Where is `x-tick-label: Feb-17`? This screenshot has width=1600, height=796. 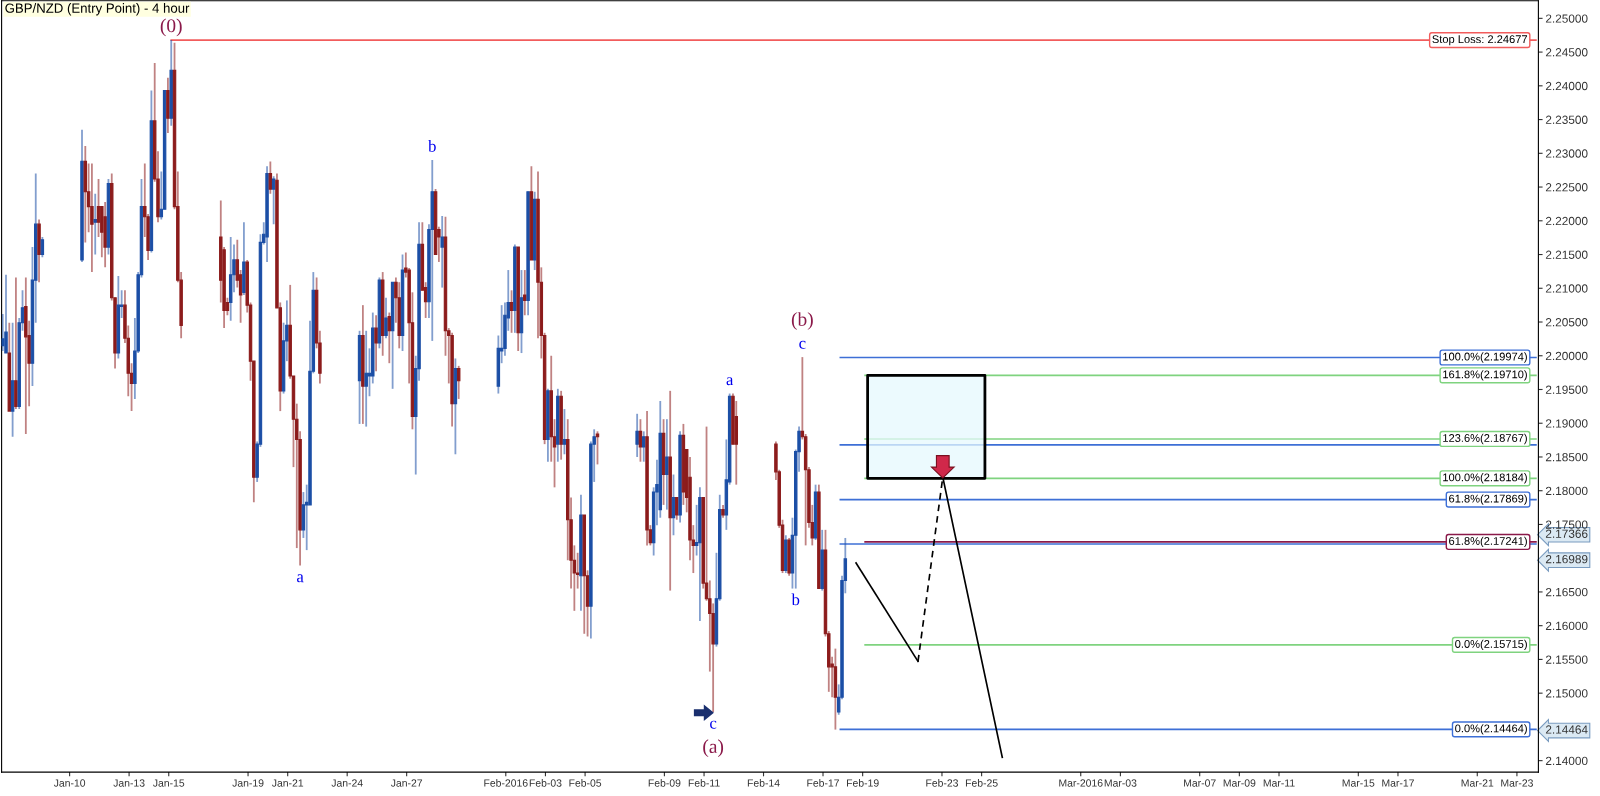 x-tick-label: Feb-17 is located at coordinates (823, 783).